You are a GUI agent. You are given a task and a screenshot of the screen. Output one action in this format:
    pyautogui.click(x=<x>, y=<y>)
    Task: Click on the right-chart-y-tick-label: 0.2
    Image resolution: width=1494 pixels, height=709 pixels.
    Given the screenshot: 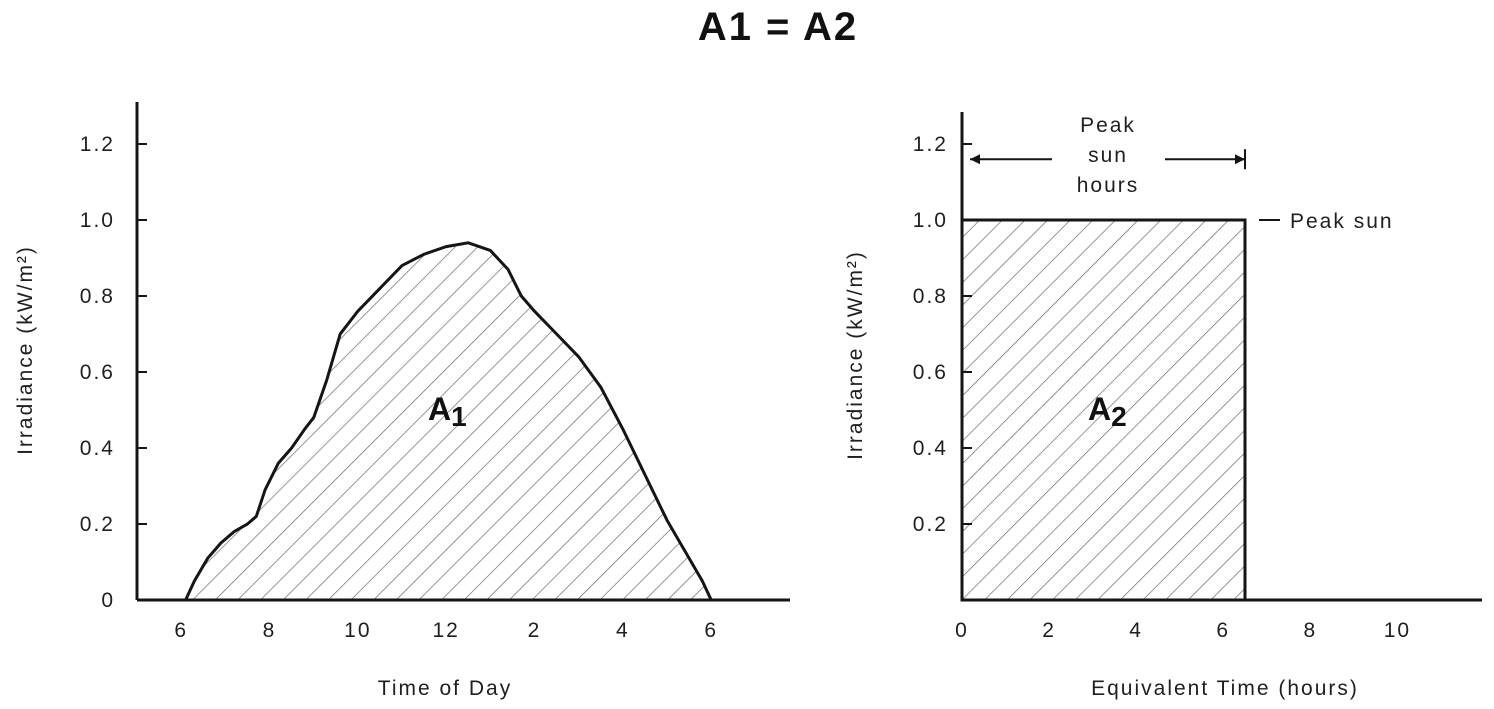 What is the action you would take?
    pyautogui.click(x=930, y=524)
    